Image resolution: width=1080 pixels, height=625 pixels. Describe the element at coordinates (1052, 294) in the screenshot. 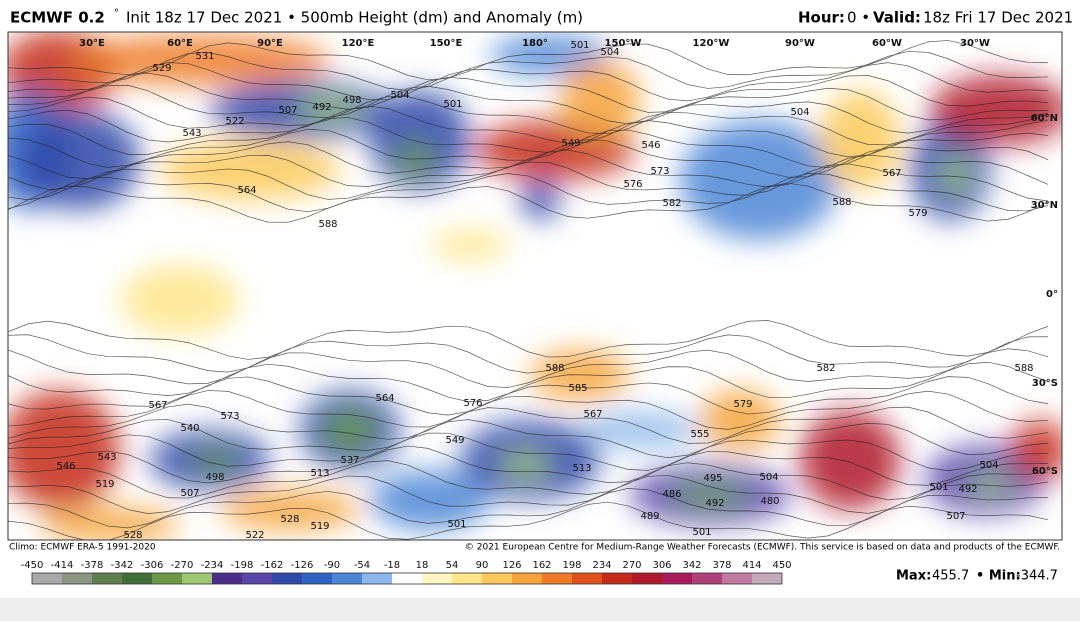

I see `latitude-label: 0°` at that location.